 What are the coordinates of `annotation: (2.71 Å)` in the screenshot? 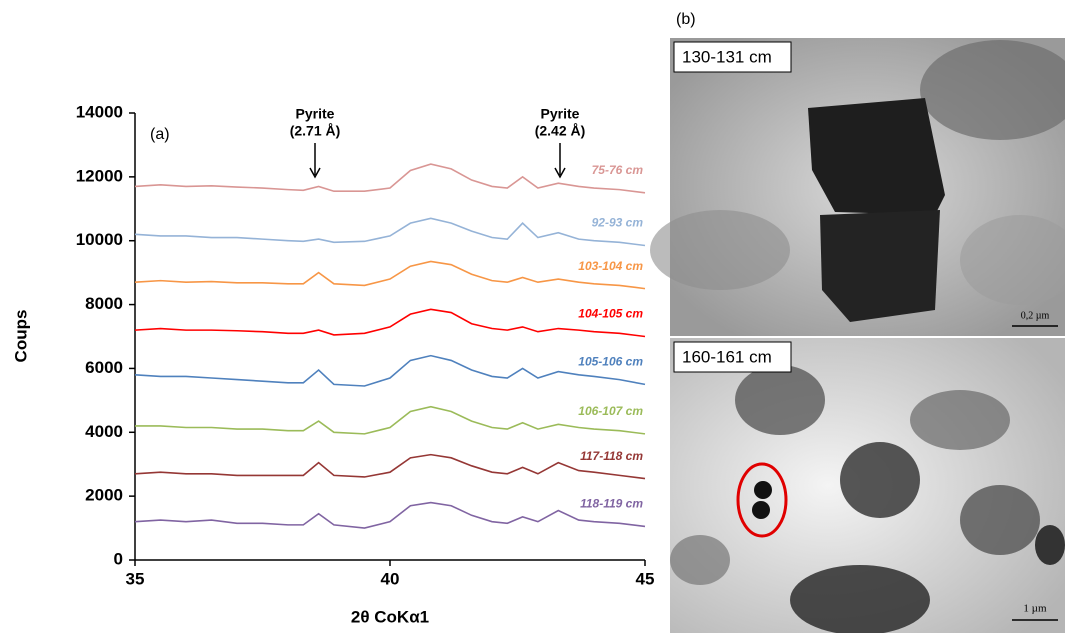 It's located at (315, 131).